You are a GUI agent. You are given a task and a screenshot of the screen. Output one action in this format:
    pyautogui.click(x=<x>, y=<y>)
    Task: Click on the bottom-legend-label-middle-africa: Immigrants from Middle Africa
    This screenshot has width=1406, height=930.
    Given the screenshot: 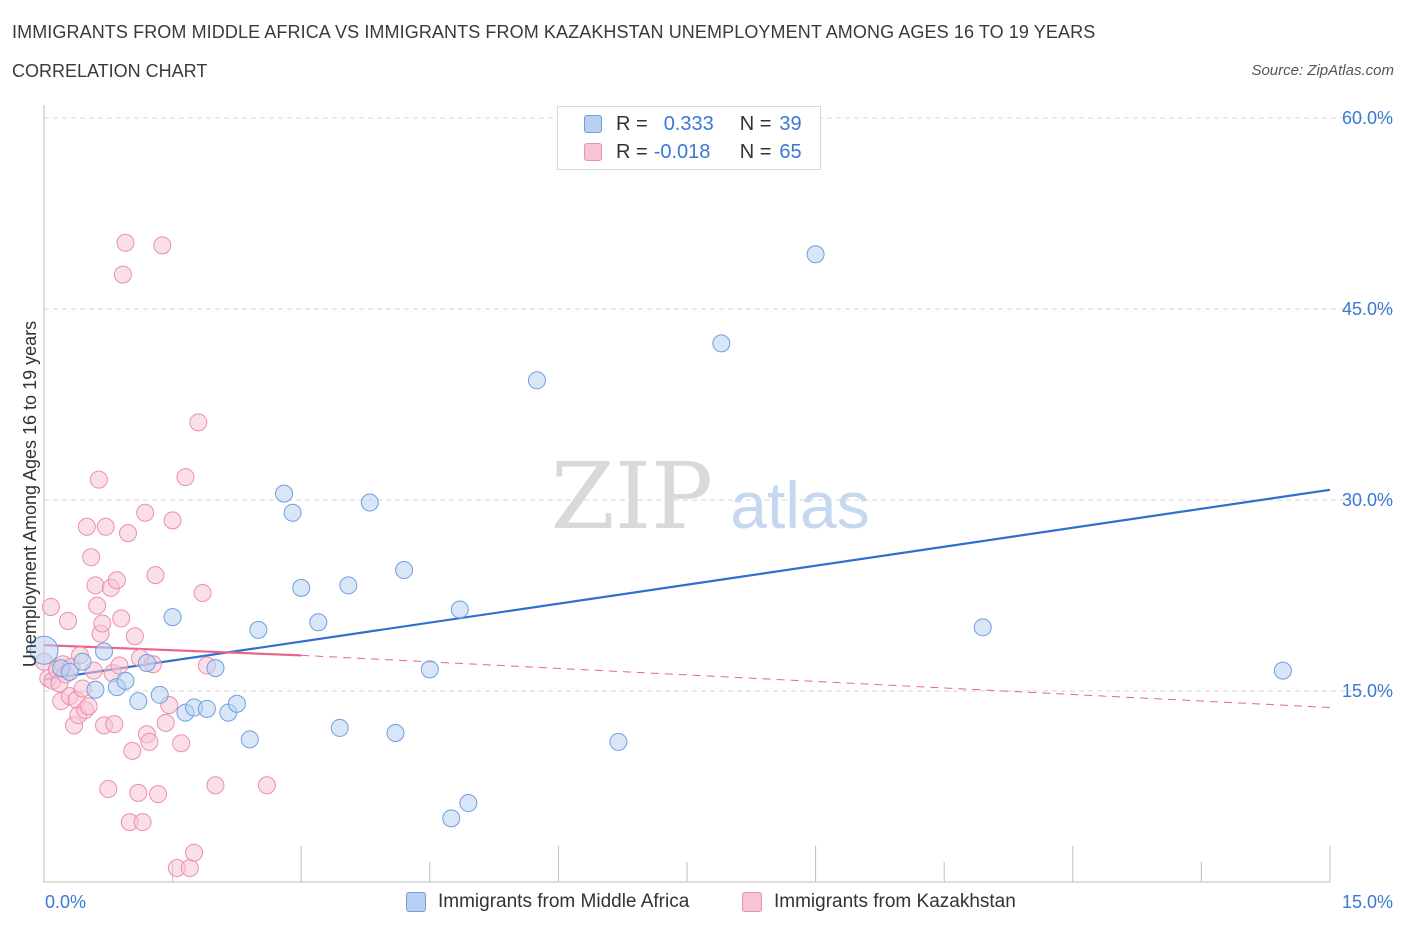 What is the action you would take?
    pyautogui.click(x=564, y=901)
    